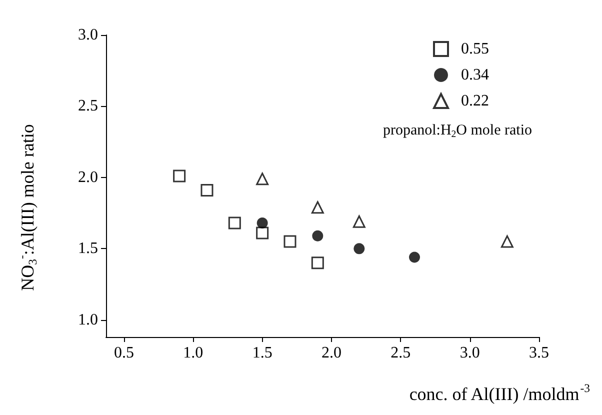 The image size is (602, 415). What do you see at coordinates (88, 177) in the screenshot?
I see `y-tick-label: 2.0` at bounding box center [88, 177].